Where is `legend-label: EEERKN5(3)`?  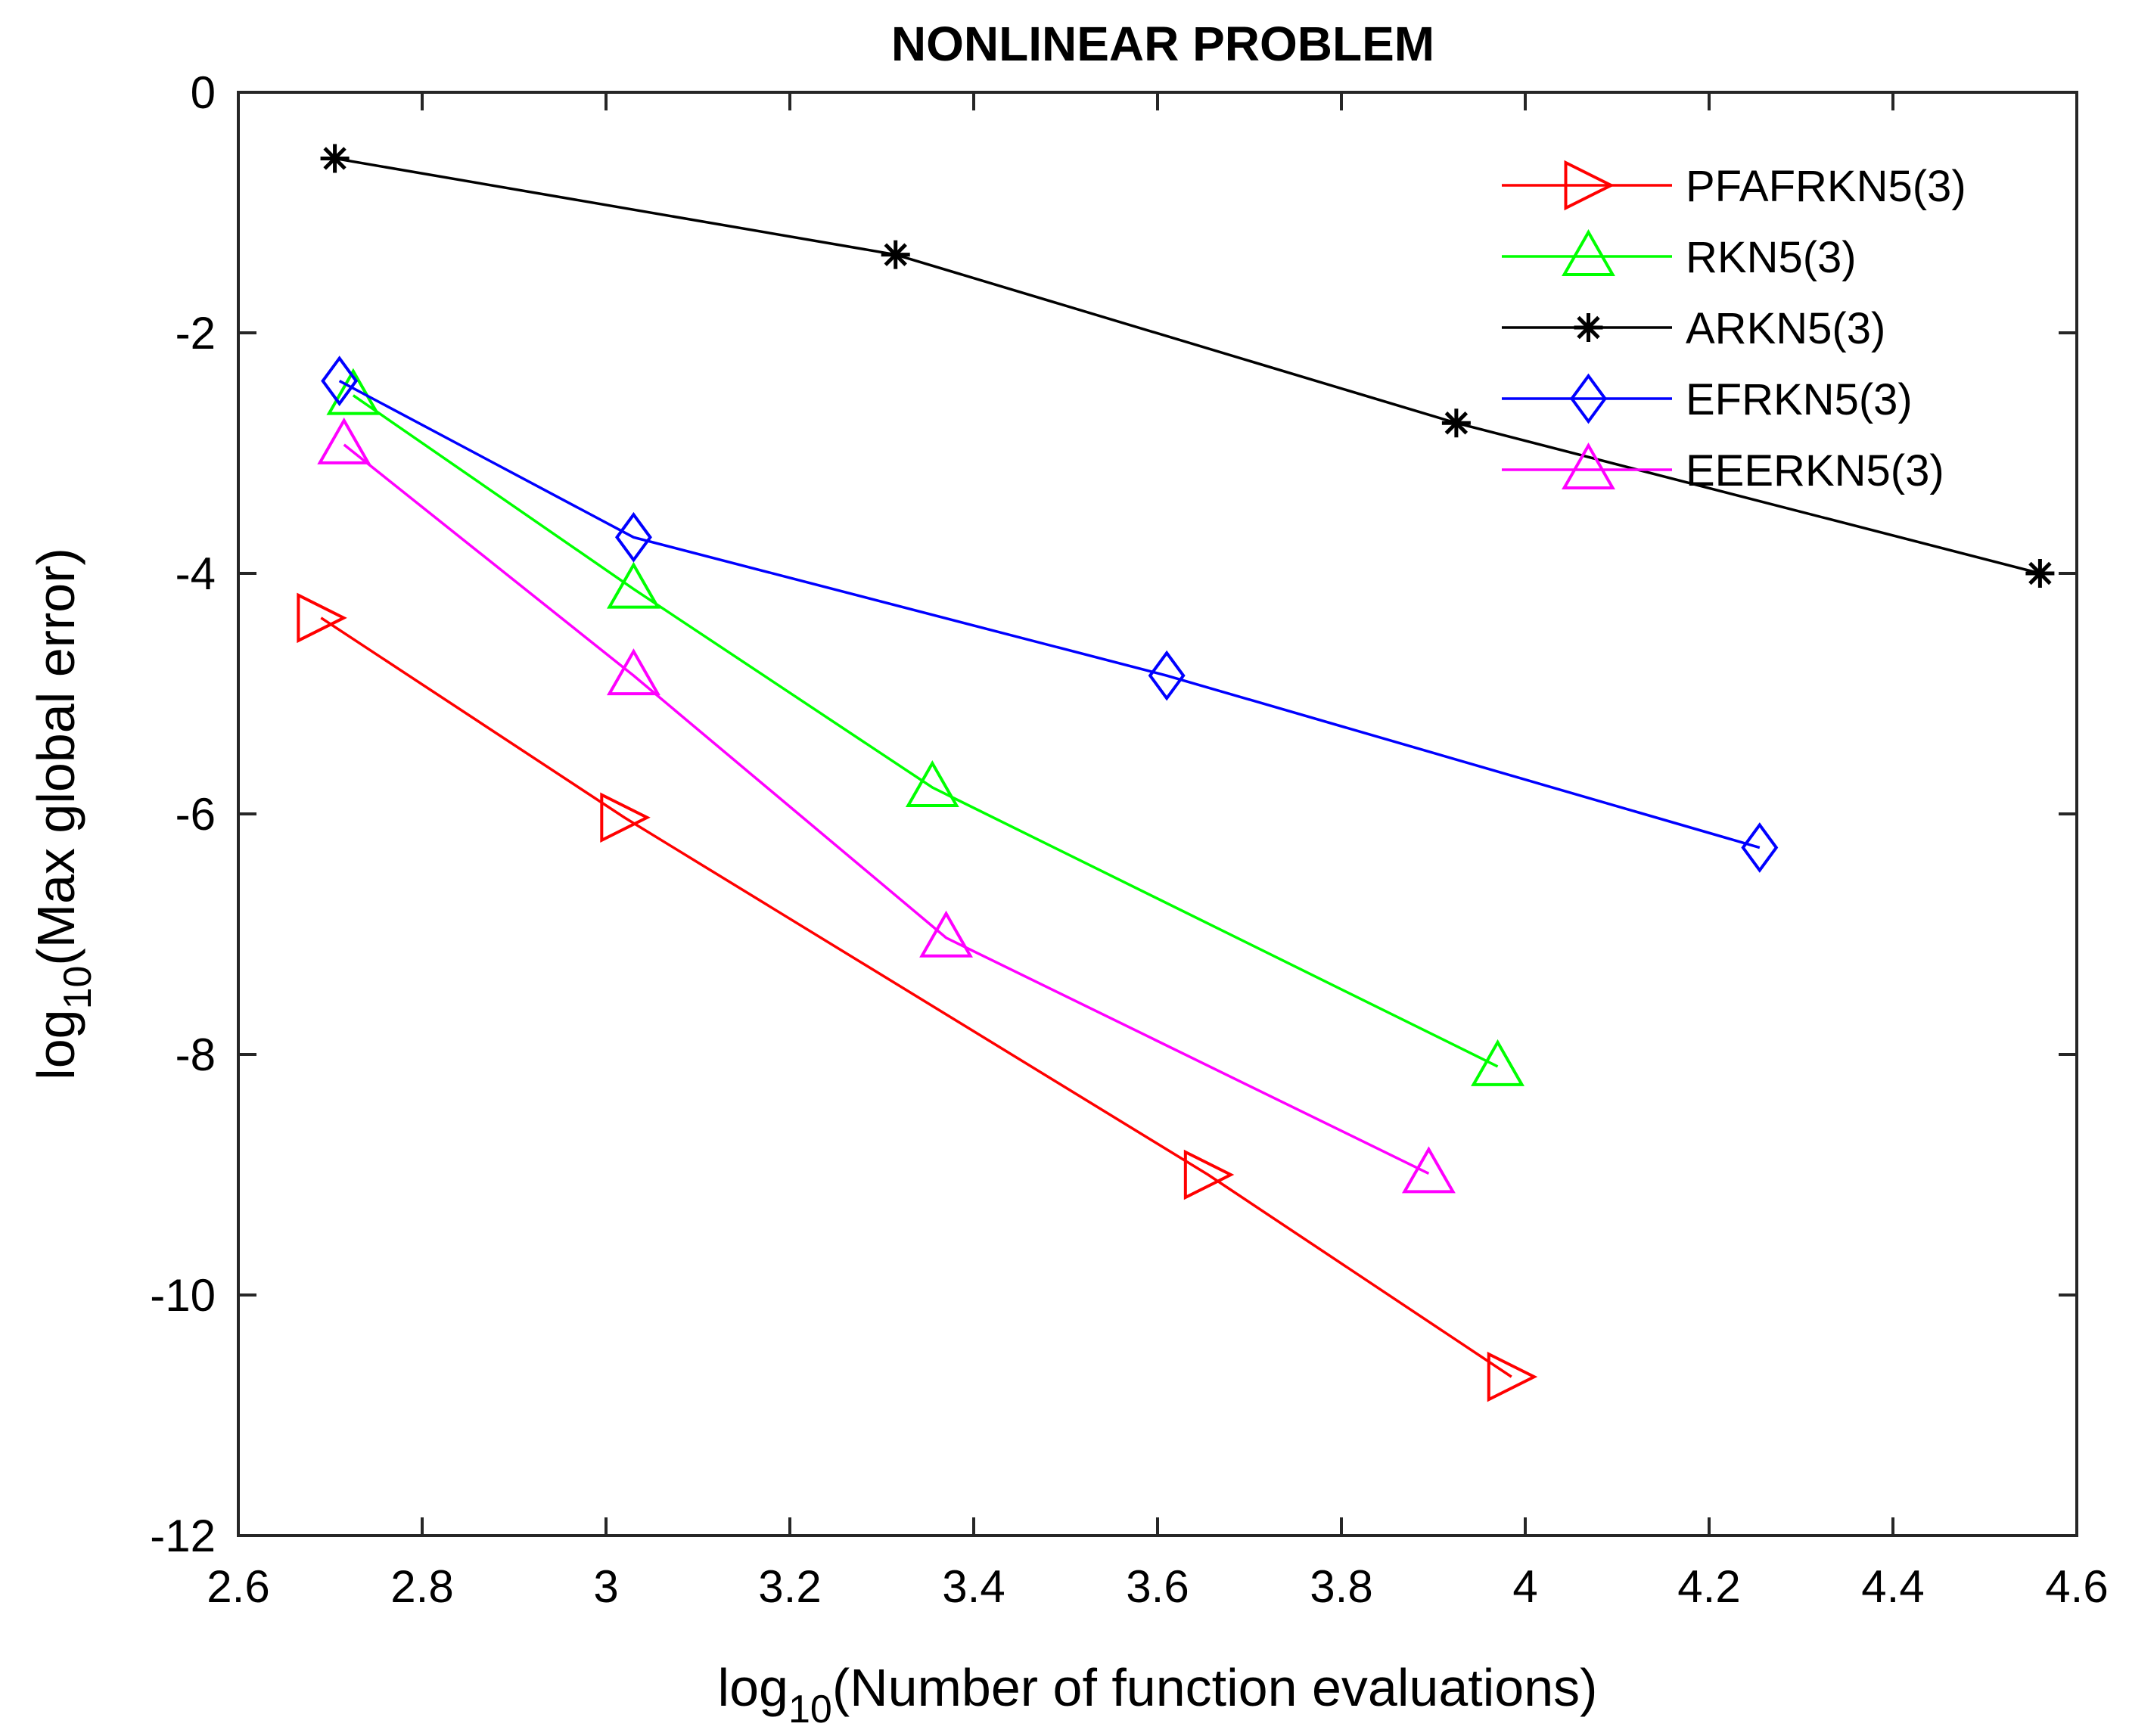 legend-label: EEERKN5(3) is located at coordinates (1815, 470).